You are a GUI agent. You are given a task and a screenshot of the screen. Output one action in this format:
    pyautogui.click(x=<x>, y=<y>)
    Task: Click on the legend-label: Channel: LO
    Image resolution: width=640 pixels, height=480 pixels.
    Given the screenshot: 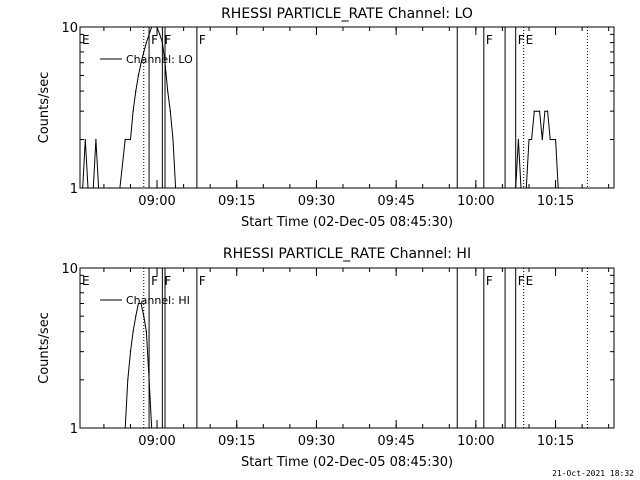 What is the action you would take?
    pyautogui.click(x=159, y=59)
    